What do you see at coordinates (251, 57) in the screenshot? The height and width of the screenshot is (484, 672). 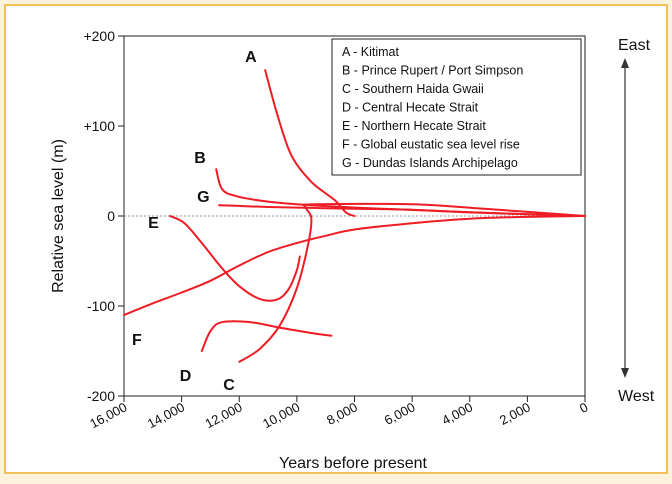 I see `curve-label-a: A` at bounding box center [251, 57].